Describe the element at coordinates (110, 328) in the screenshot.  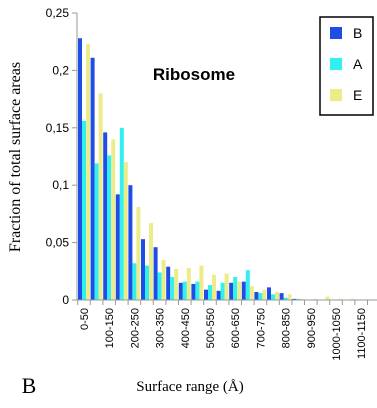
I see `x-tick-label: 100-150` at that location.